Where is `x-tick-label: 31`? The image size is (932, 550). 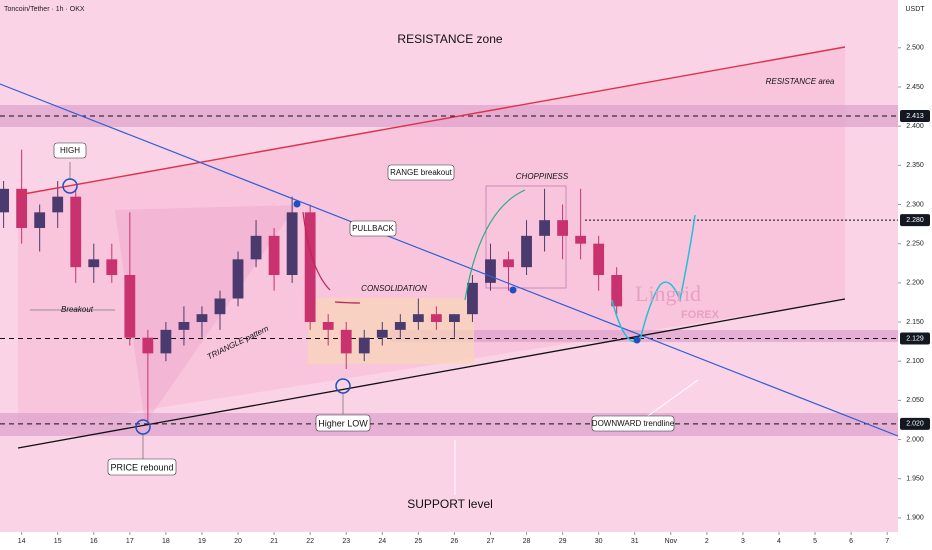 x-tick-label: 31 is located at coordinates (635, 541).